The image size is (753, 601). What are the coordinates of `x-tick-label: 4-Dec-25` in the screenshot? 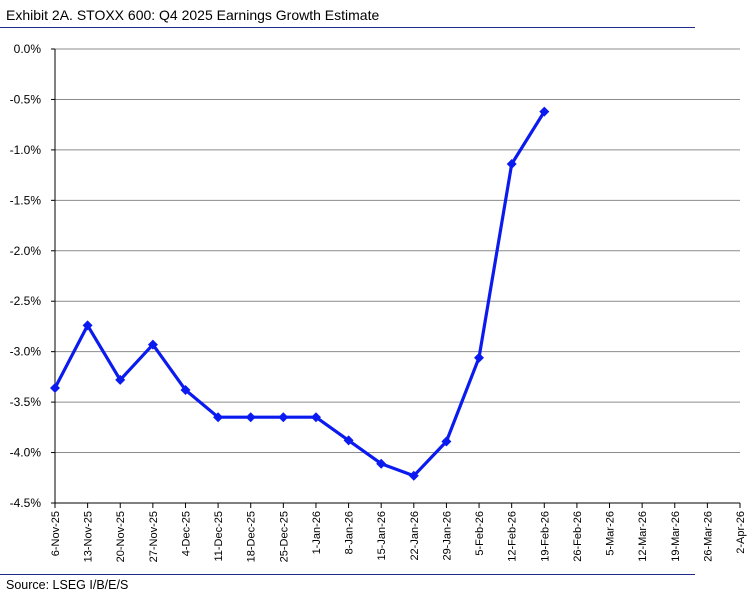 It's located at (186, 533).